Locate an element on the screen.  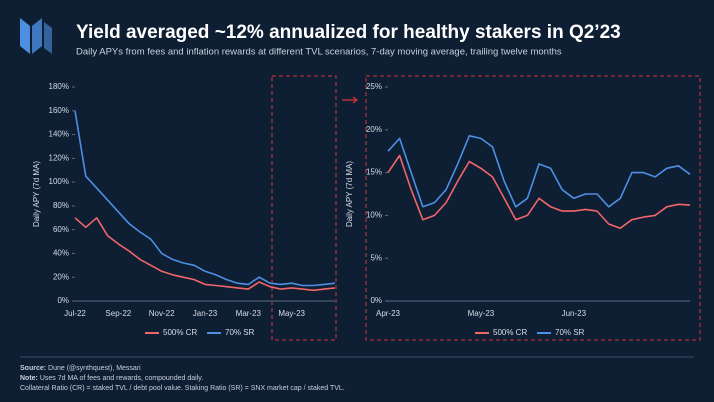
x-tick-label: Apr-23 is located at coordinates (388, 313).